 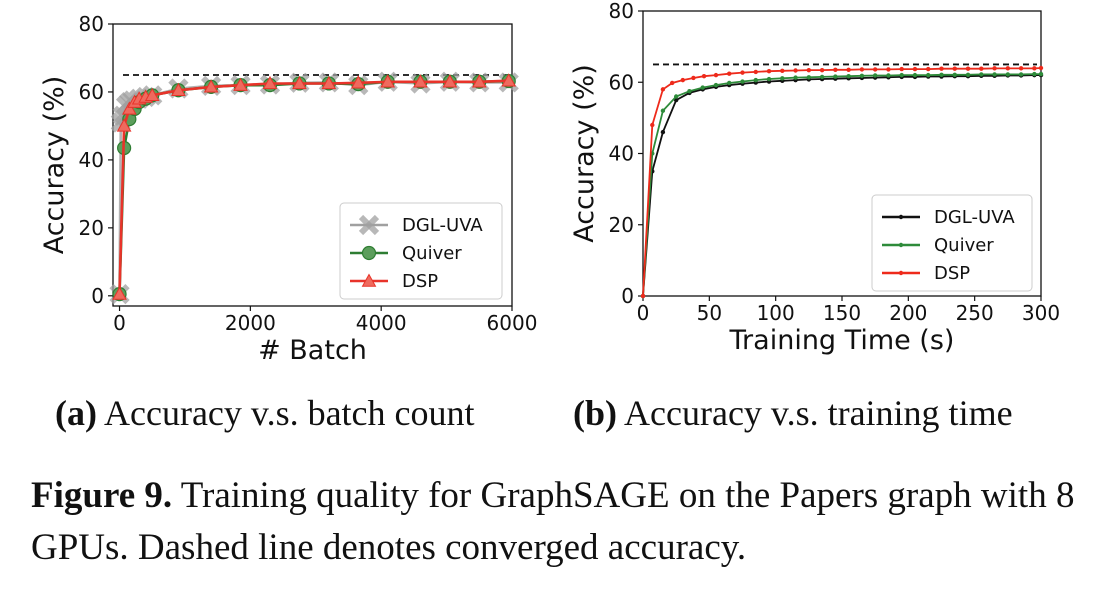 What do you see at coordinates (842, 313) in the screenshot?
I see `chart-b-xtick-label: 150` at bounding box center [842, 313].